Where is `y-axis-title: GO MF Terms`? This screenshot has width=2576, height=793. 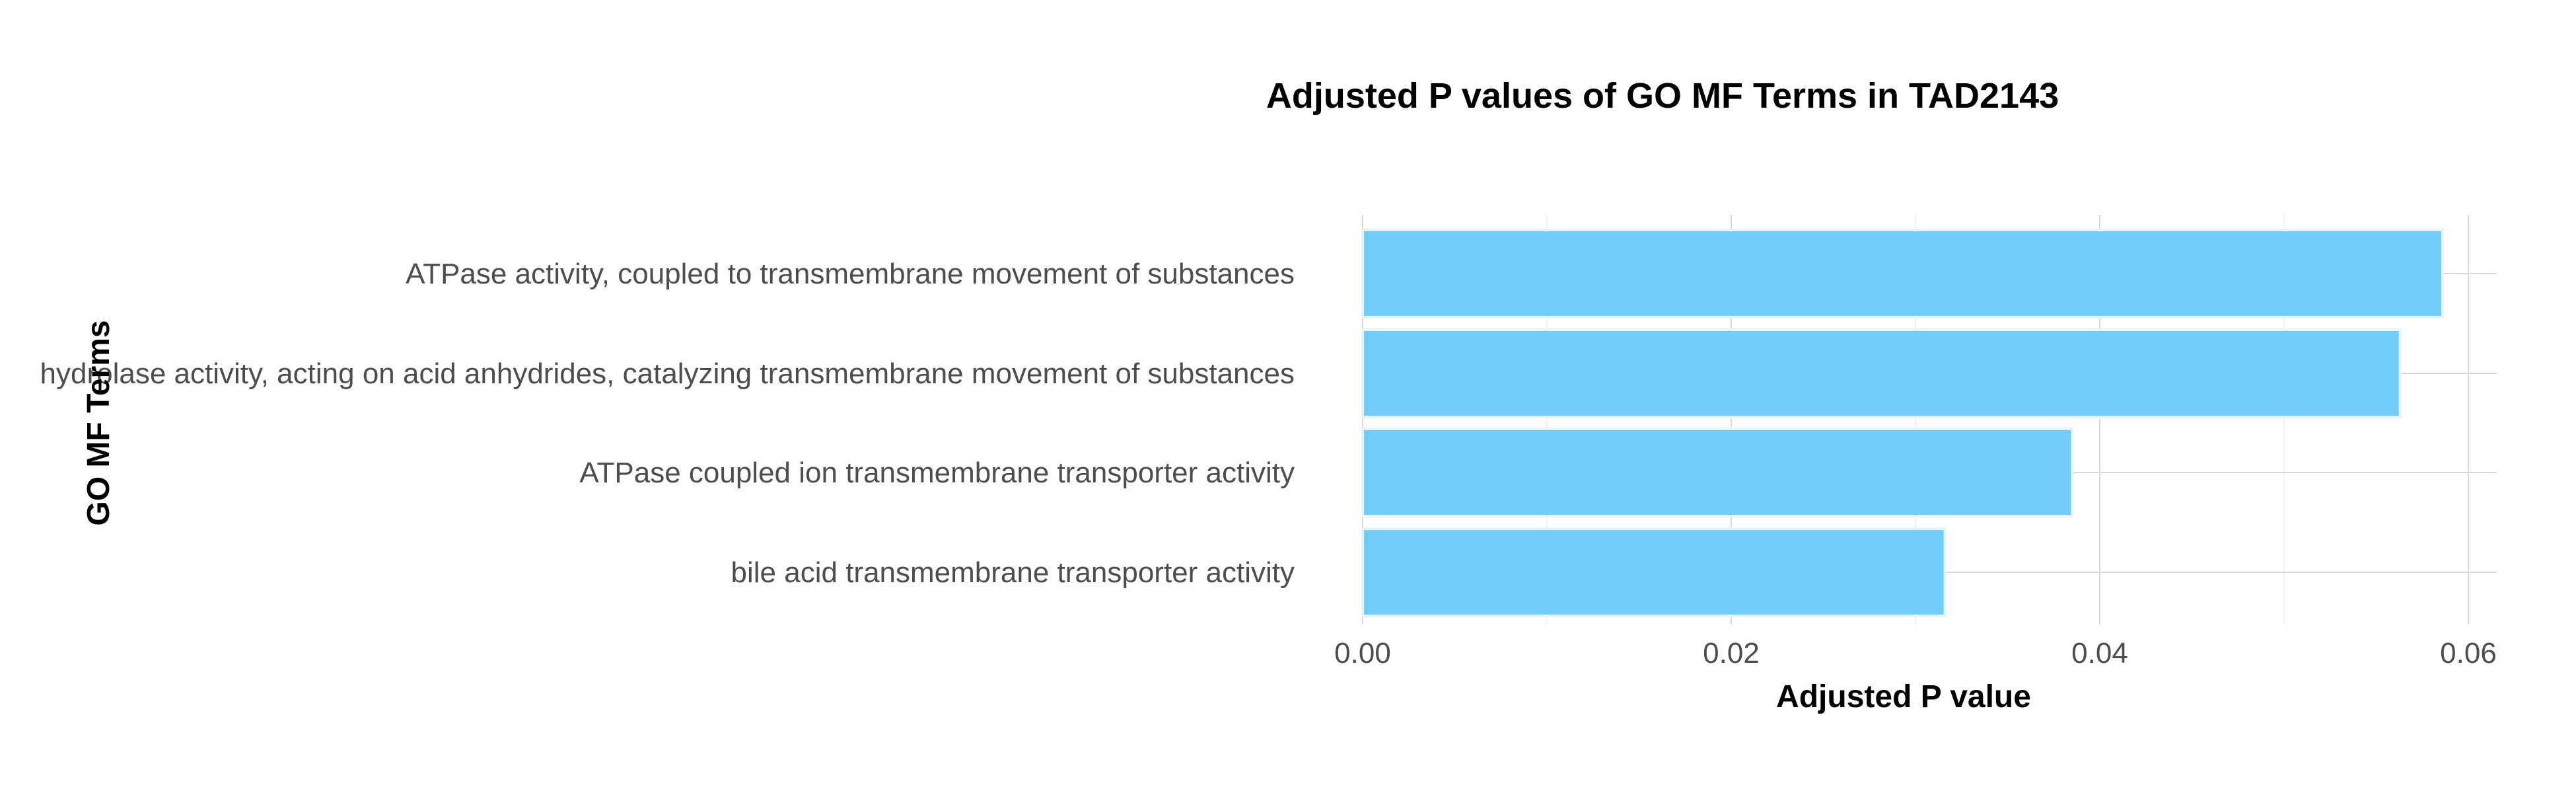
y-axis-title: GO MF Terms is located at coordinates (98, 423).